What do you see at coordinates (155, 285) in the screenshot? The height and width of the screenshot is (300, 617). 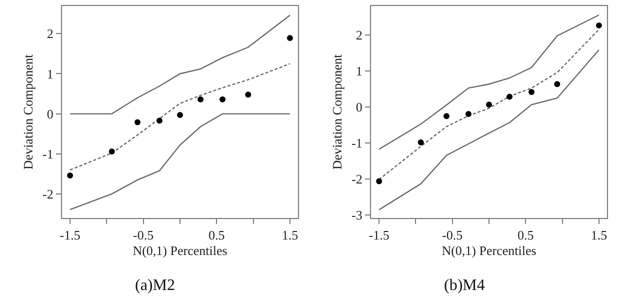 I see `text: (a)M2` at bounding box center [155, 285].